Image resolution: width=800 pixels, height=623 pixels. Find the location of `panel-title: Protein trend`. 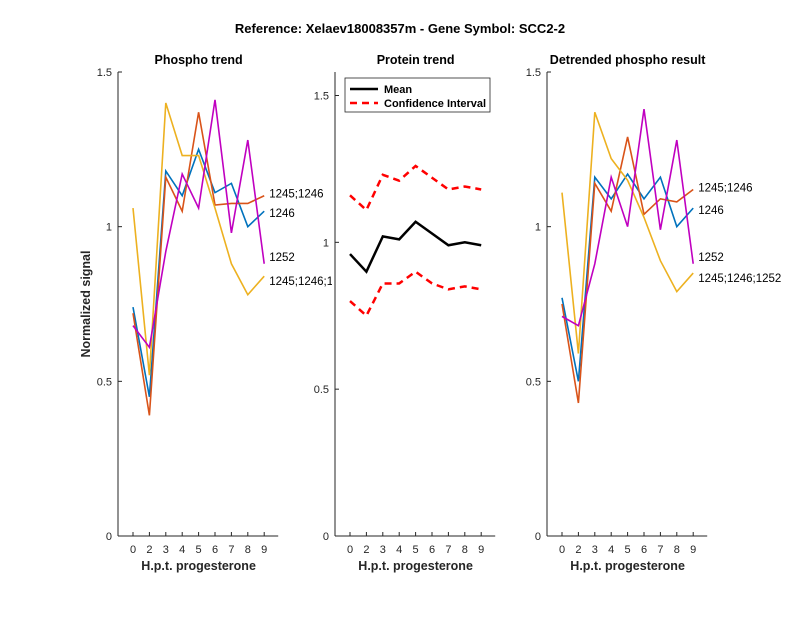

panel-title: Protein trend is located at coordinates (416, 60).